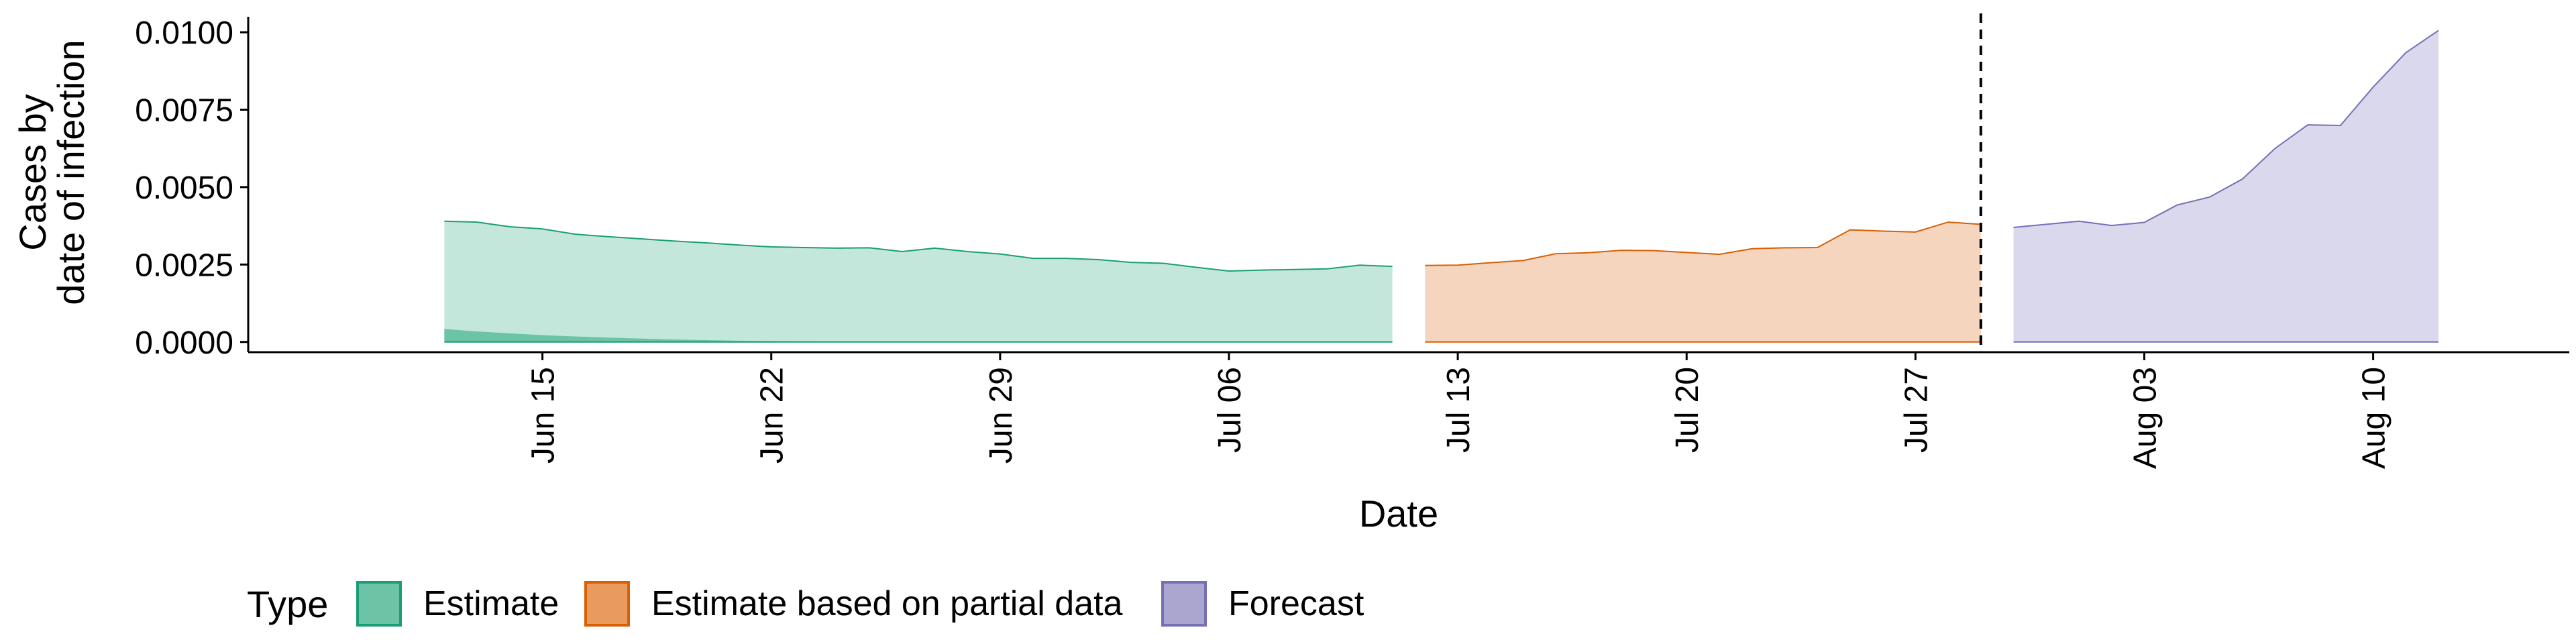  What do you see at coordinates (1916, 410) in the screenshot?
I see `x-tick-label: Jul 27` at bounding box center [1916, 410].